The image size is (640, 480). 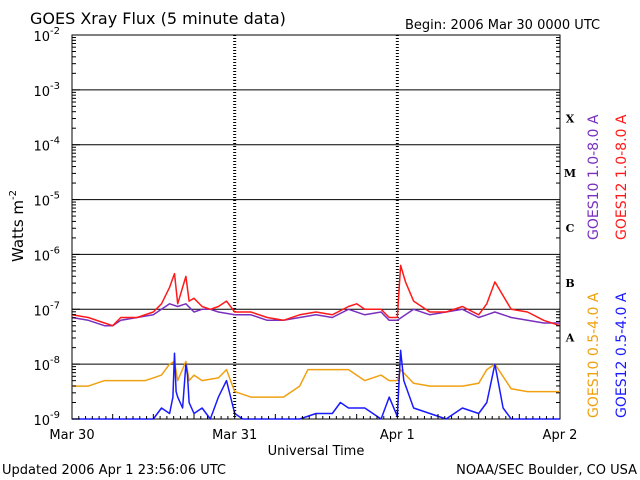 I want to click on begin-label: Begin: 2006 Mar 30 0000 UTC, so click(x=502, y=25).